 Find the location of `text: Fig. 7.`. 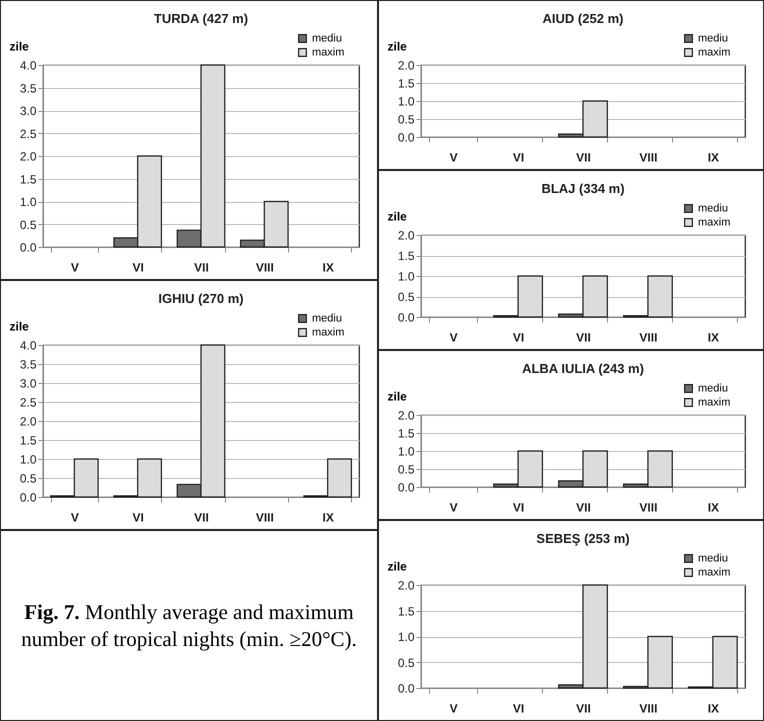

text: Fig. 7. is located at coordinates (52, 612).